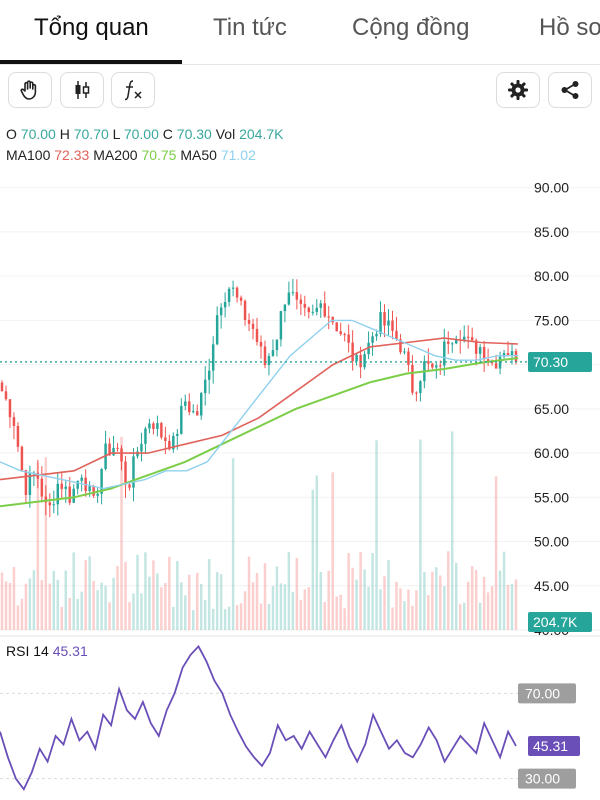 The width and height of the screenshot is (600, 800). I want to click on settings-button, so click(518, 90).